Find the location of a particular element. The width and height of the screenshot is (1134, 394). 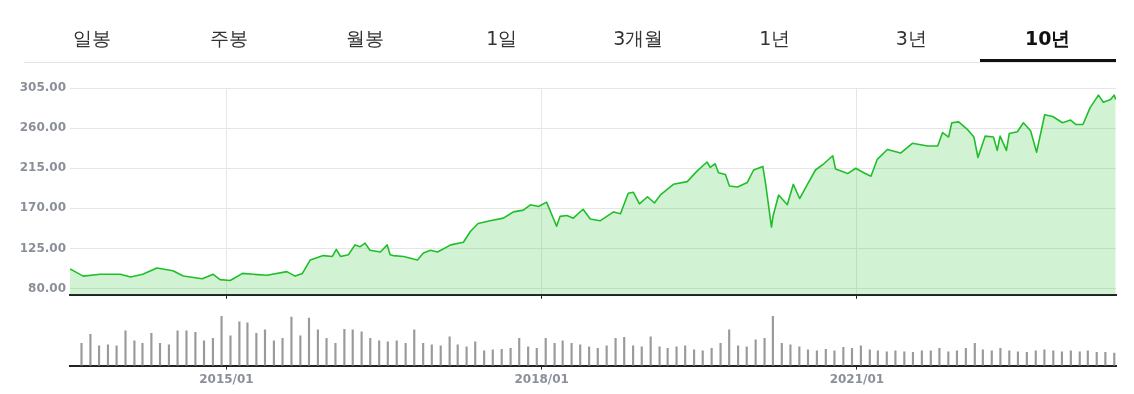

text: 3년 is located at coordinates (911, 38).